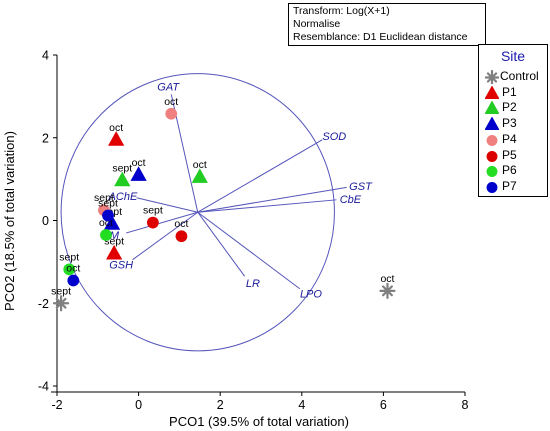 The image size is (550, 431). What do you see at coordinates (153, 211) in the screenshot?
I see `point-label-p5-sept: sept` at bounding box center [153, 211].